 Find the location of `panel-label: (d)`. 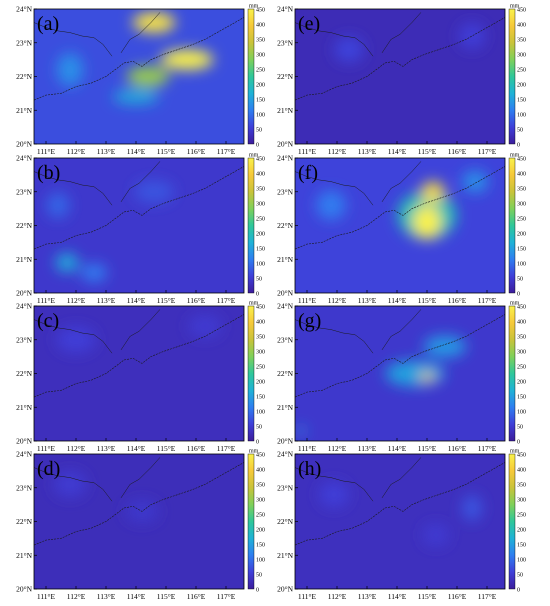

panel-label: (d) is located at coordinates (48, 469).